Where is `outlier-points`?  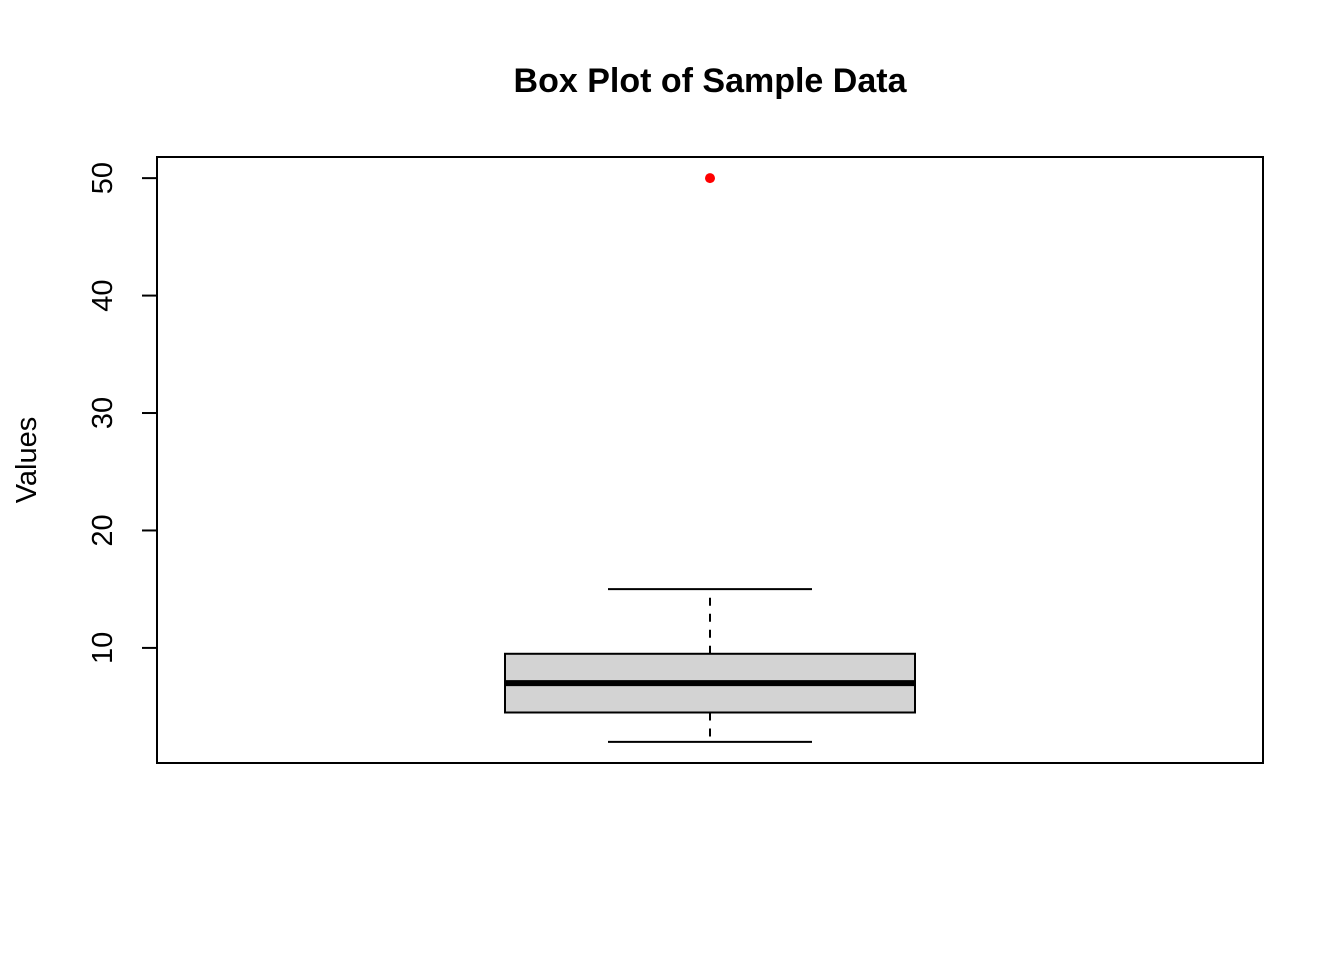
outlier-points is located at coordinates (710, 178).